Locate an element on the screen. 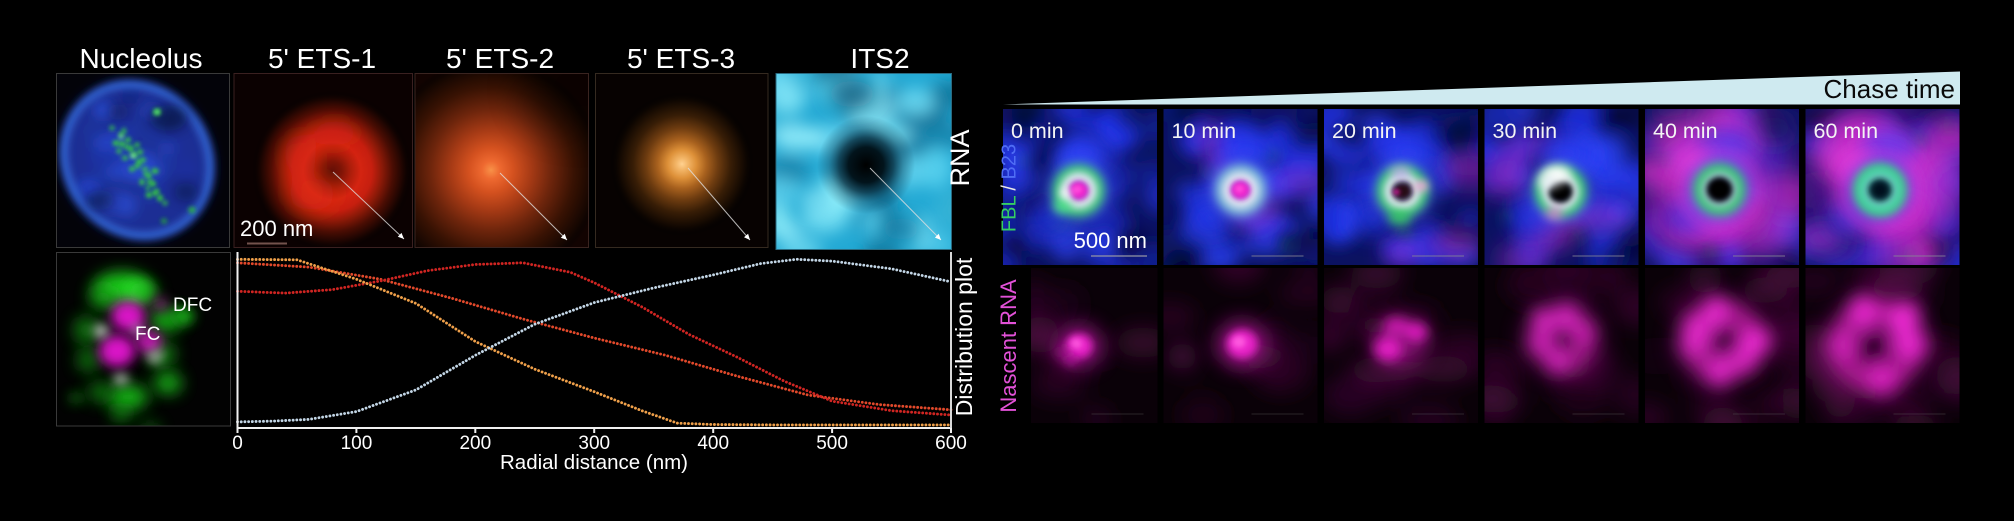 This screenshot has height=521, width=2014. svg-text: 40 min is located at coordinates (1685, 131).